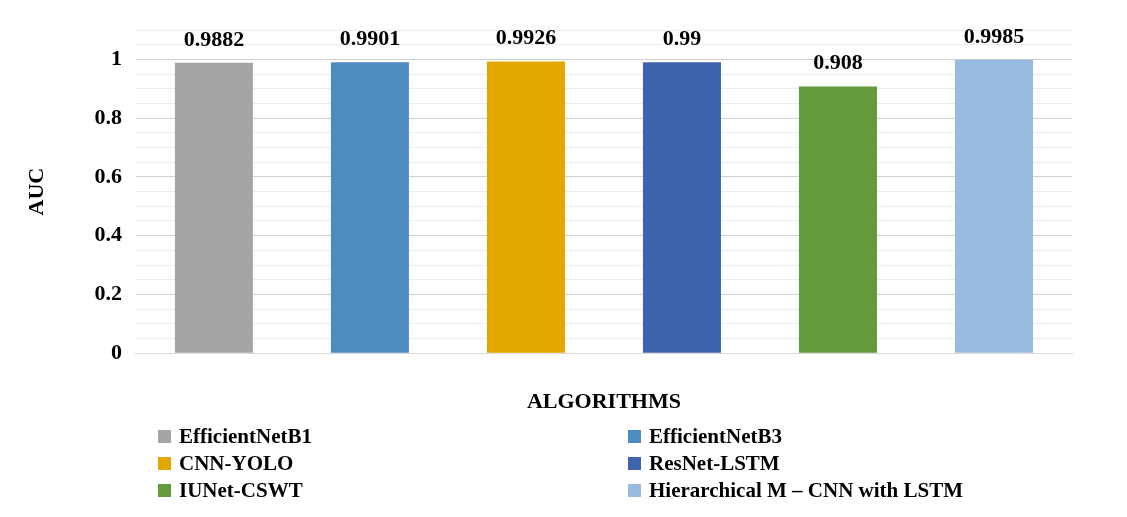  I want to click on y-tick-label: 1, so click(116, 58).